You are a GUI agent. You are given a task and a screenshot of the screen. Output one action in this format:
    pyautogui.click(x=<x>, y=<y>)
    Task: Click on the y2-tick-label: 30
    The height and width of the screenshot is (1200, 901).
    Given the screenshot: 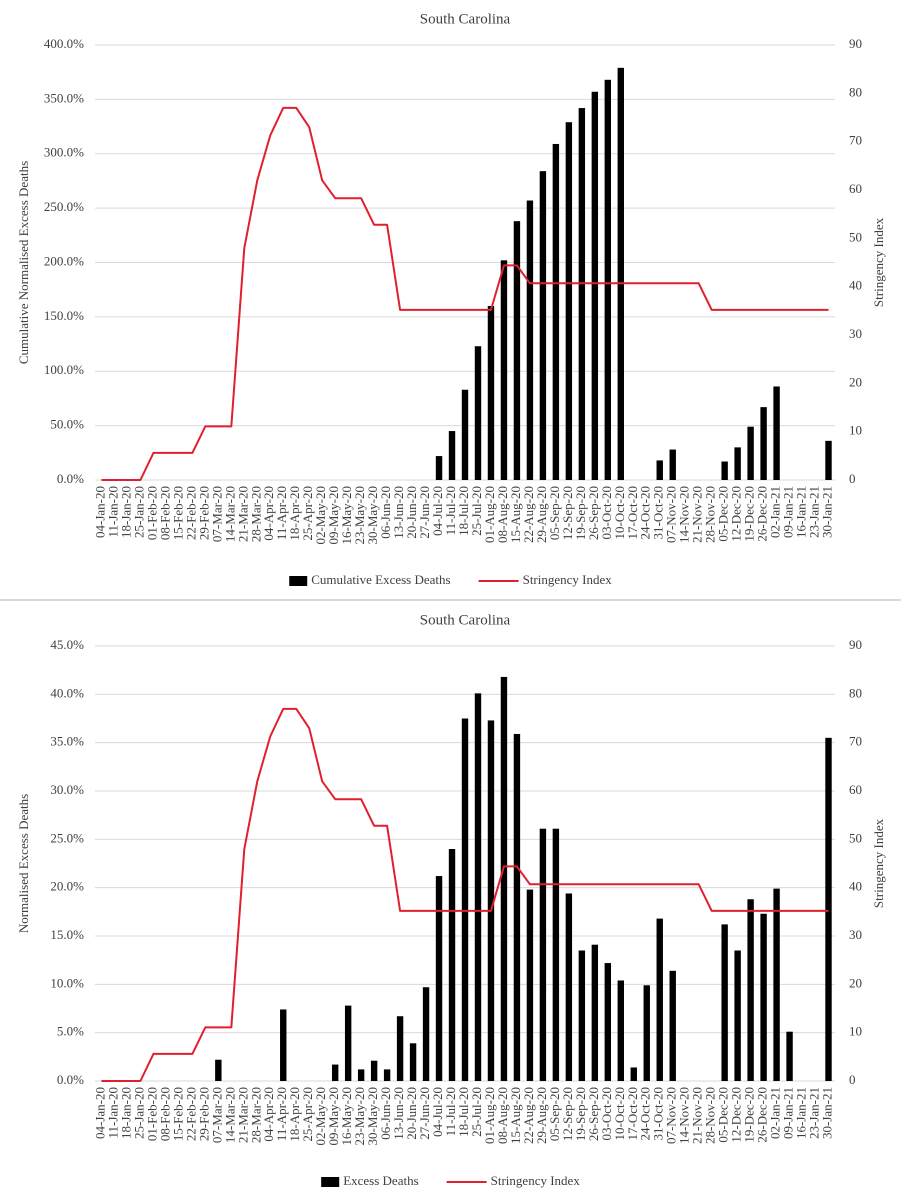 What is the action you would take?
    pyautogui.click(x=855, y=934)
    